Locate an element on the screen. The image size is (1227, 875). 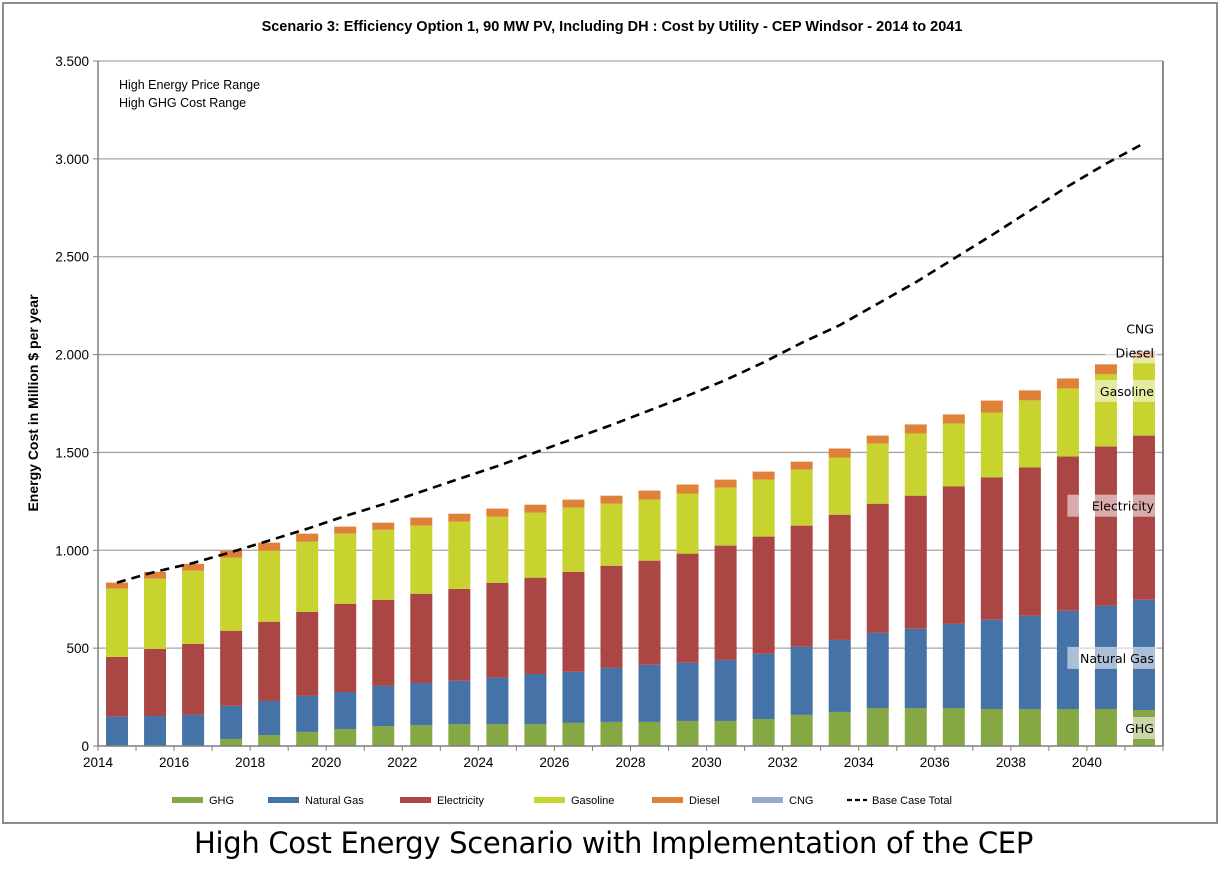
legend-label: Natural Gas is located at coordinates (334, 801).